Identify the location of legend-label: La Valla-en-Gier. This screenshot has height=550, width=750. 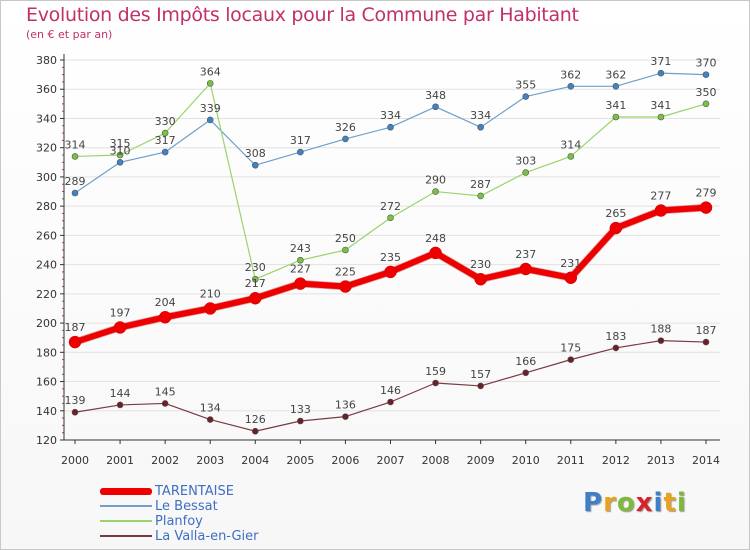
(207, 536).